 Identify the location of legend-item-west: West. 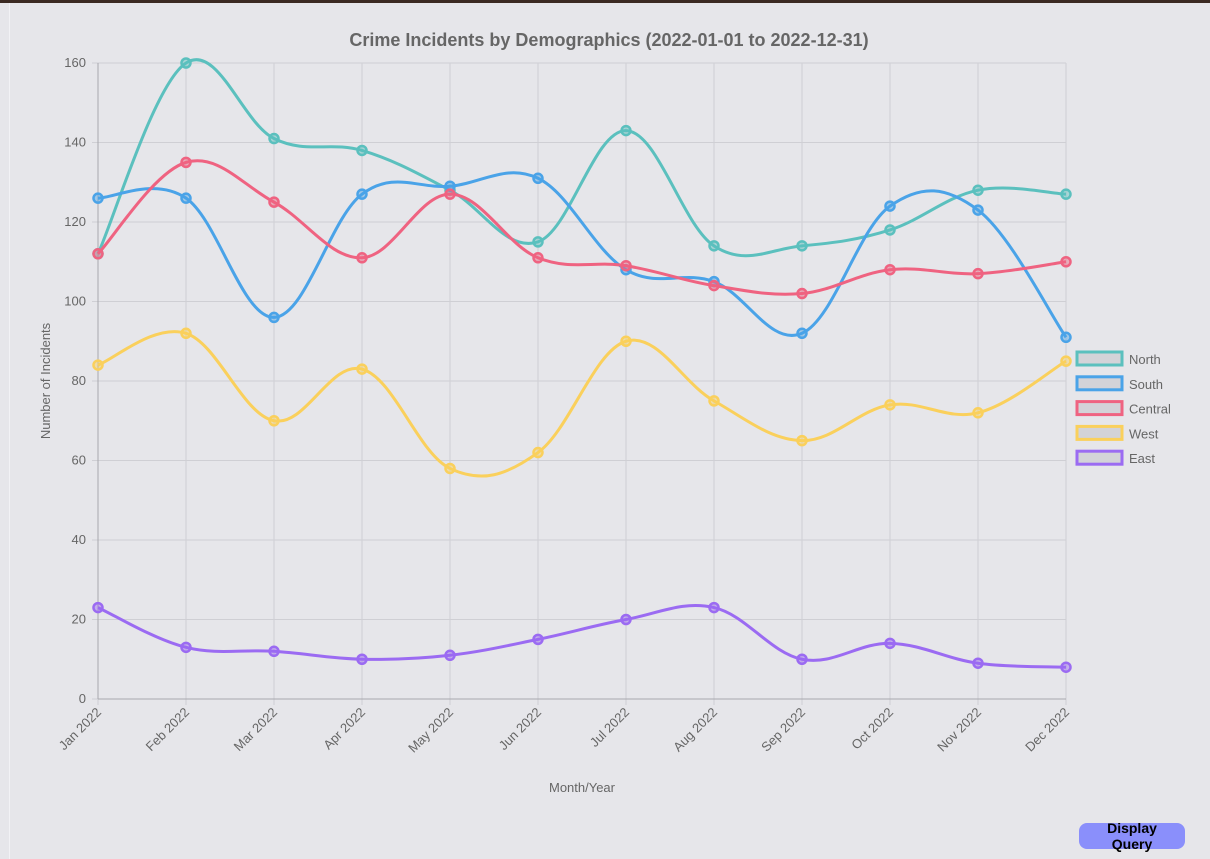
(1117, 432).